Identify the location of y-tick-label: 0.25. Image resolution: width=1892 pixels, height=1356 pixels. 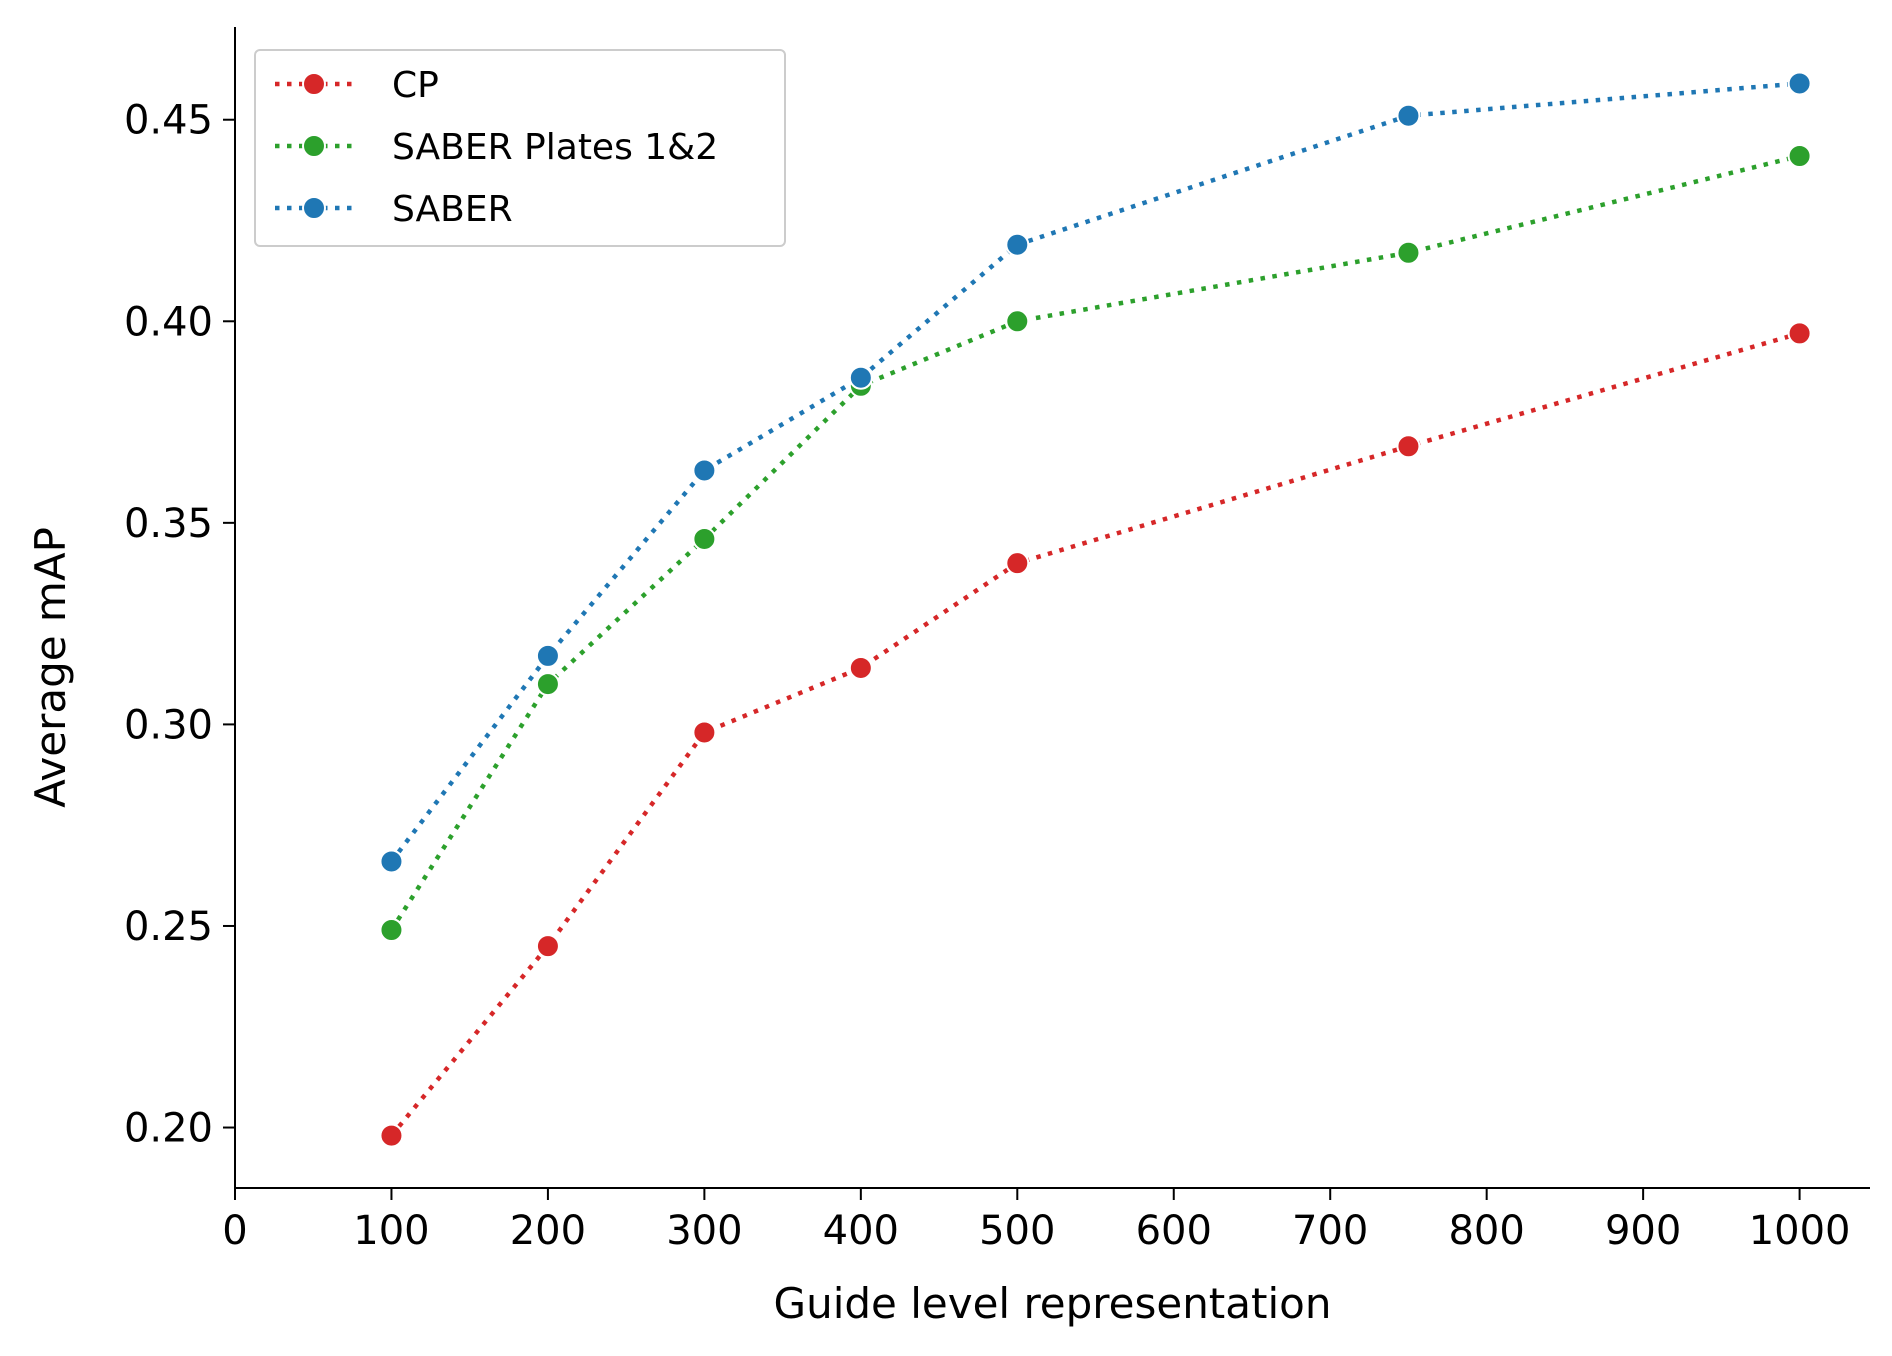
(168, 927).